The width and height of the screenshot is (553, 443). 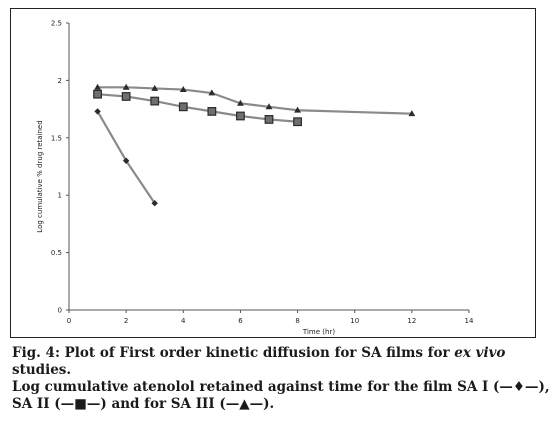 I want to click on caption-line-2: studies., so click(x=42, y=370).